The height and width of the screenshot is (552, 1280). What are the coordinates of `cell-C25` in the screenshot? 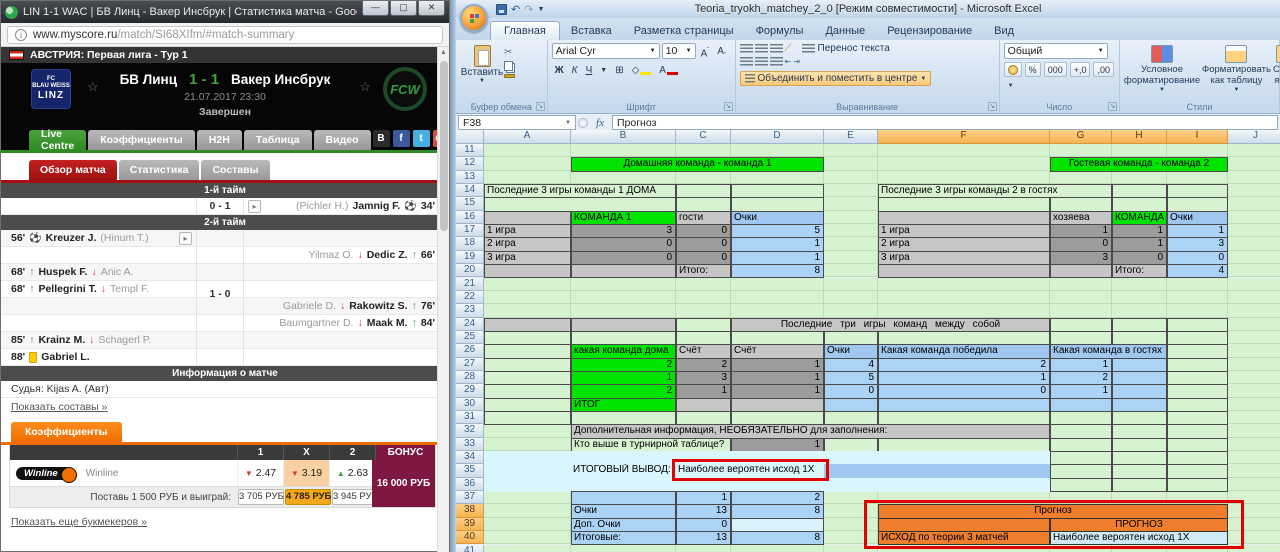 It's located at (703, 338).